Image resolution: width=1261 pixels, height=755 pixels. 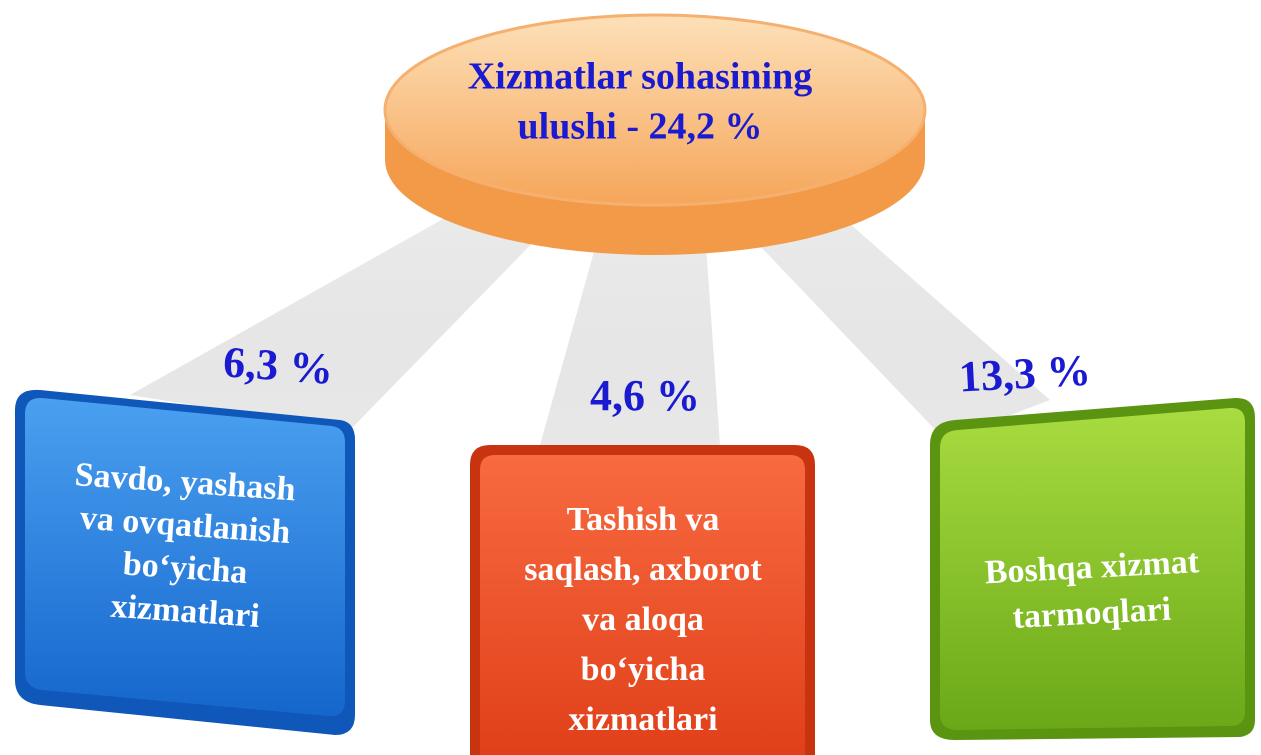 I want to click on disk, so click(x=655, y=134).